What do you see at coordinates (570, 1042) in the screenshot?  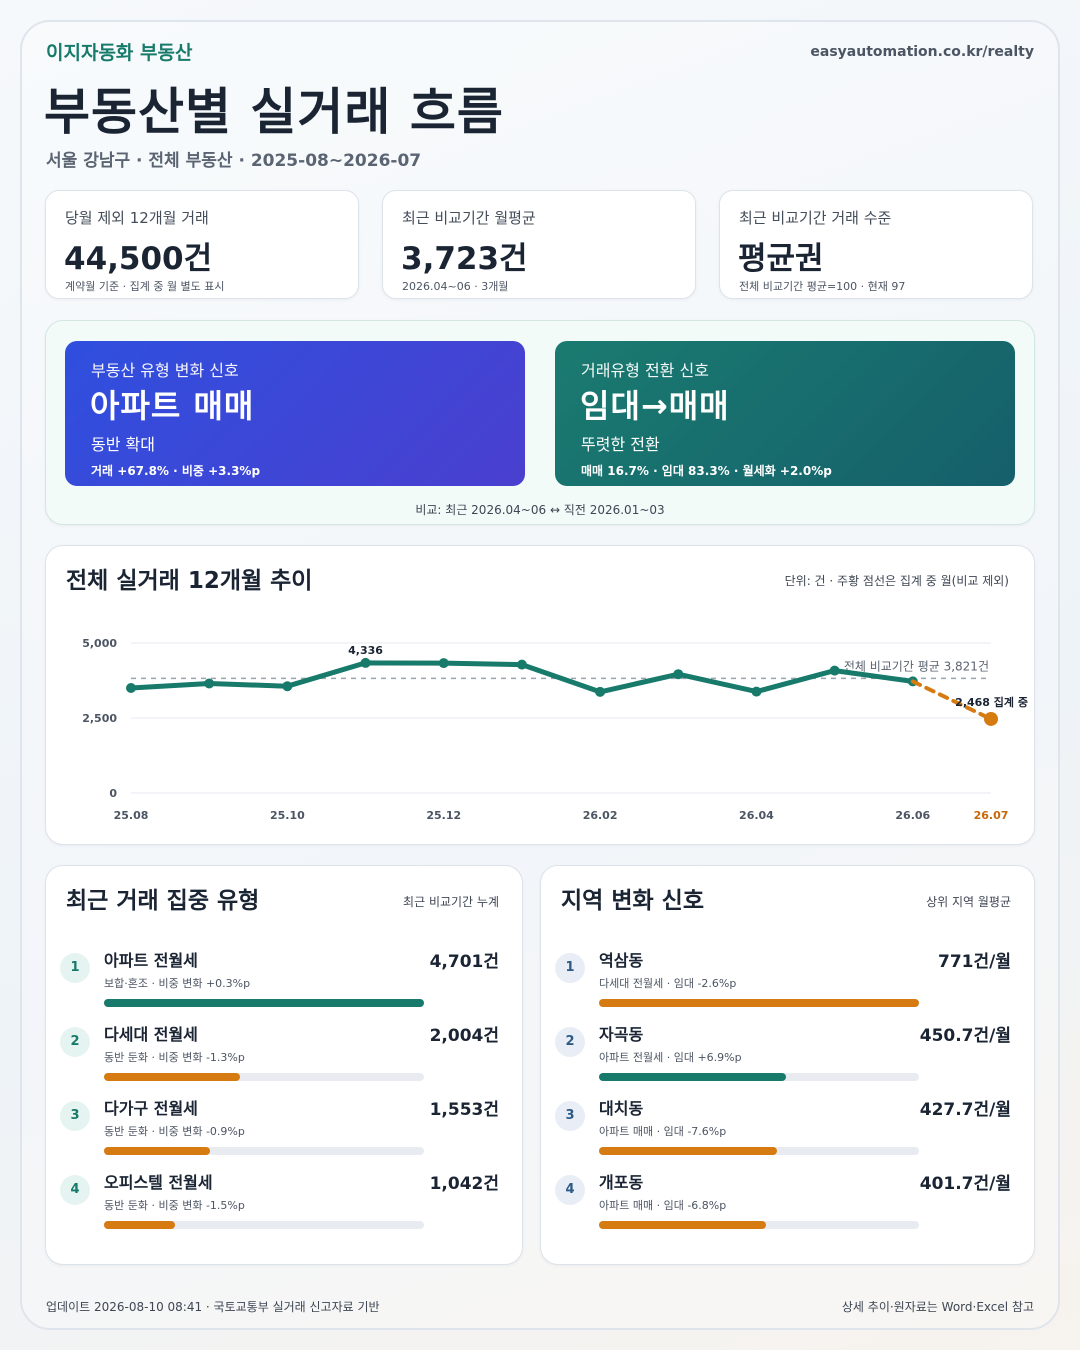 I see `rank-badge: 2` at bounding box center [570, 1042].